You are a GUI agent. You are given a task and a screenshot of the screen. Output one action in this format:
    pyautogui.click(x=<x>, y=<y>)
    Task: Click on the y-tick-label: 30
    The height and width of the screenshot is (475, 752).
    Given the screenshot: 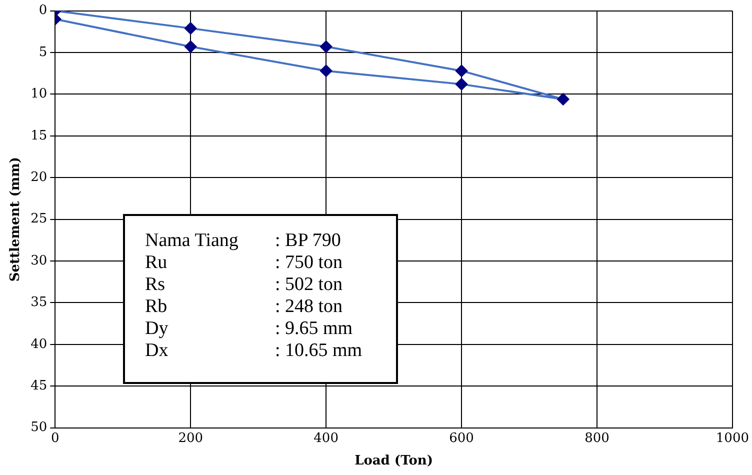 What is the action you would take?
    pyautogui.click(x=39, y=260)
    